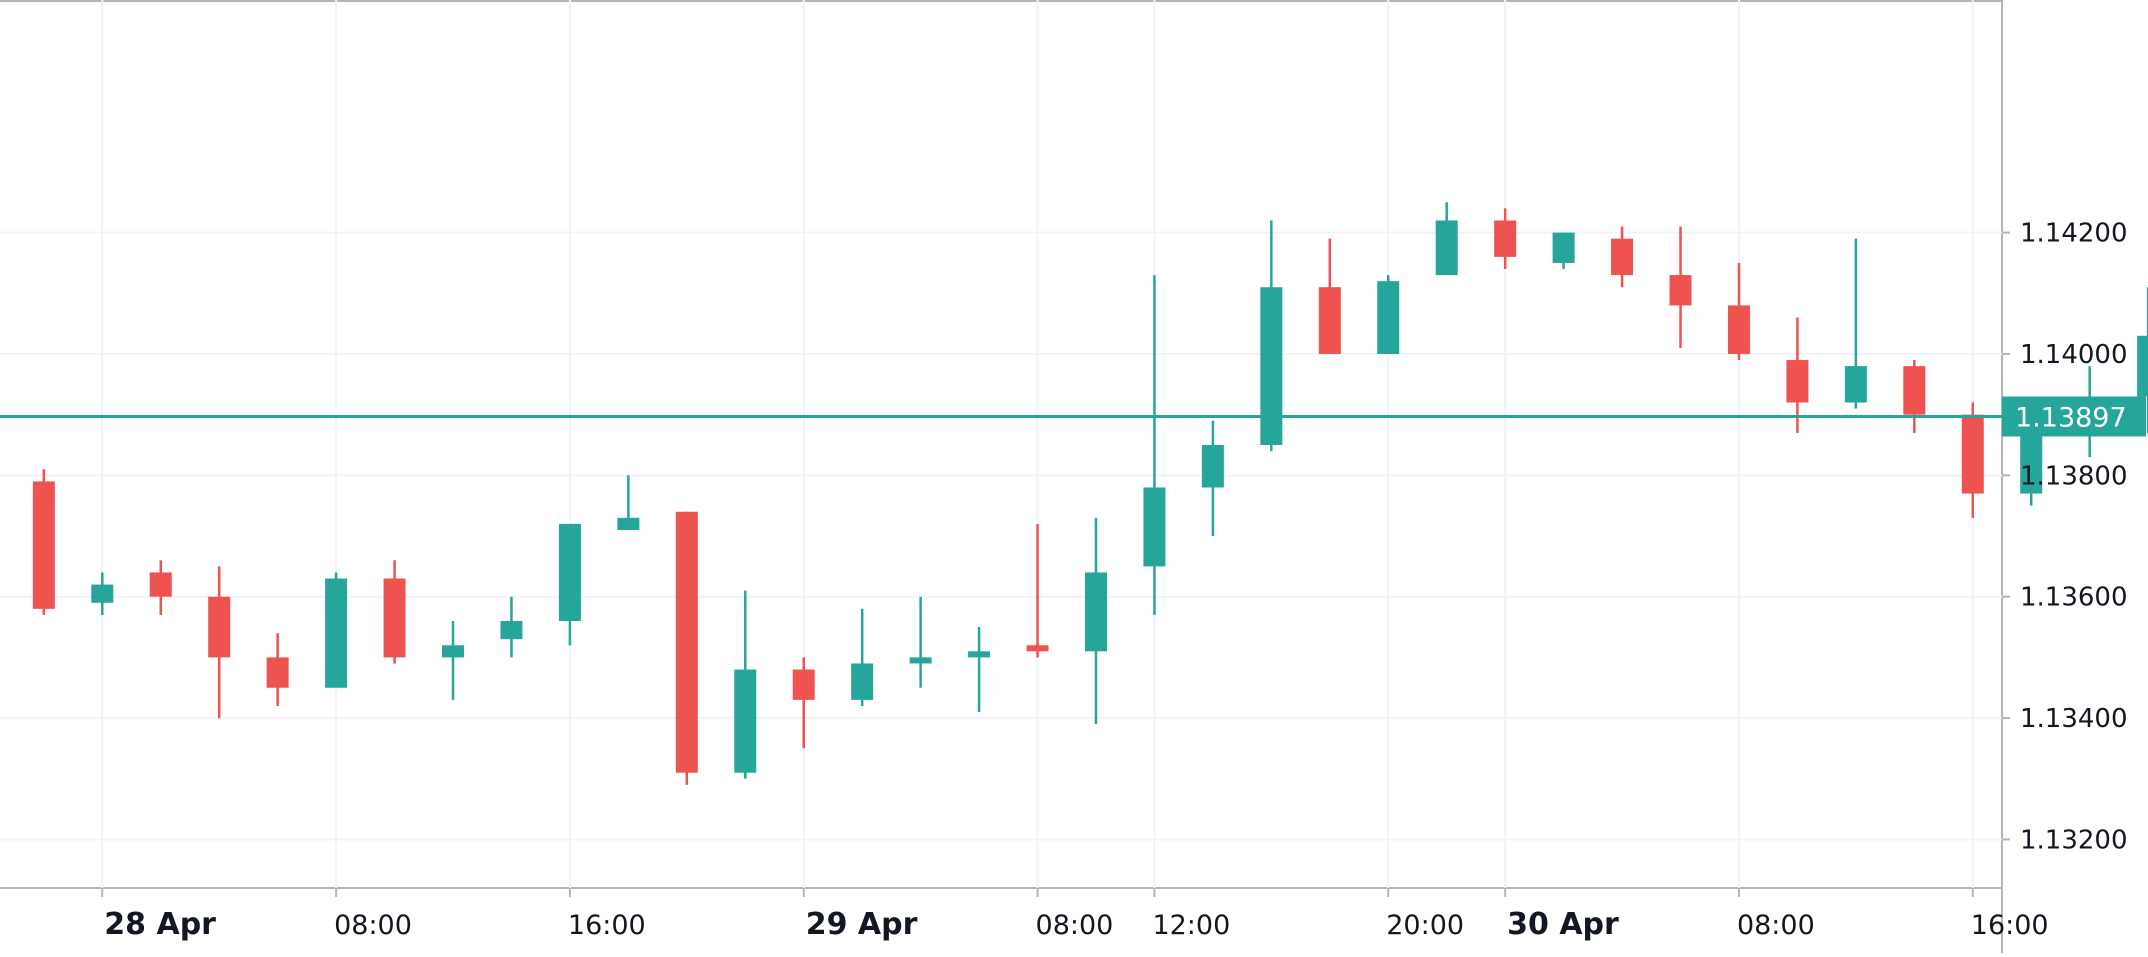 This screenshot has height=957, width=2148. Describe the element at coordinates (2074, 840) in the screenshot. I see `y-tick-label: 1.13200` at that location.